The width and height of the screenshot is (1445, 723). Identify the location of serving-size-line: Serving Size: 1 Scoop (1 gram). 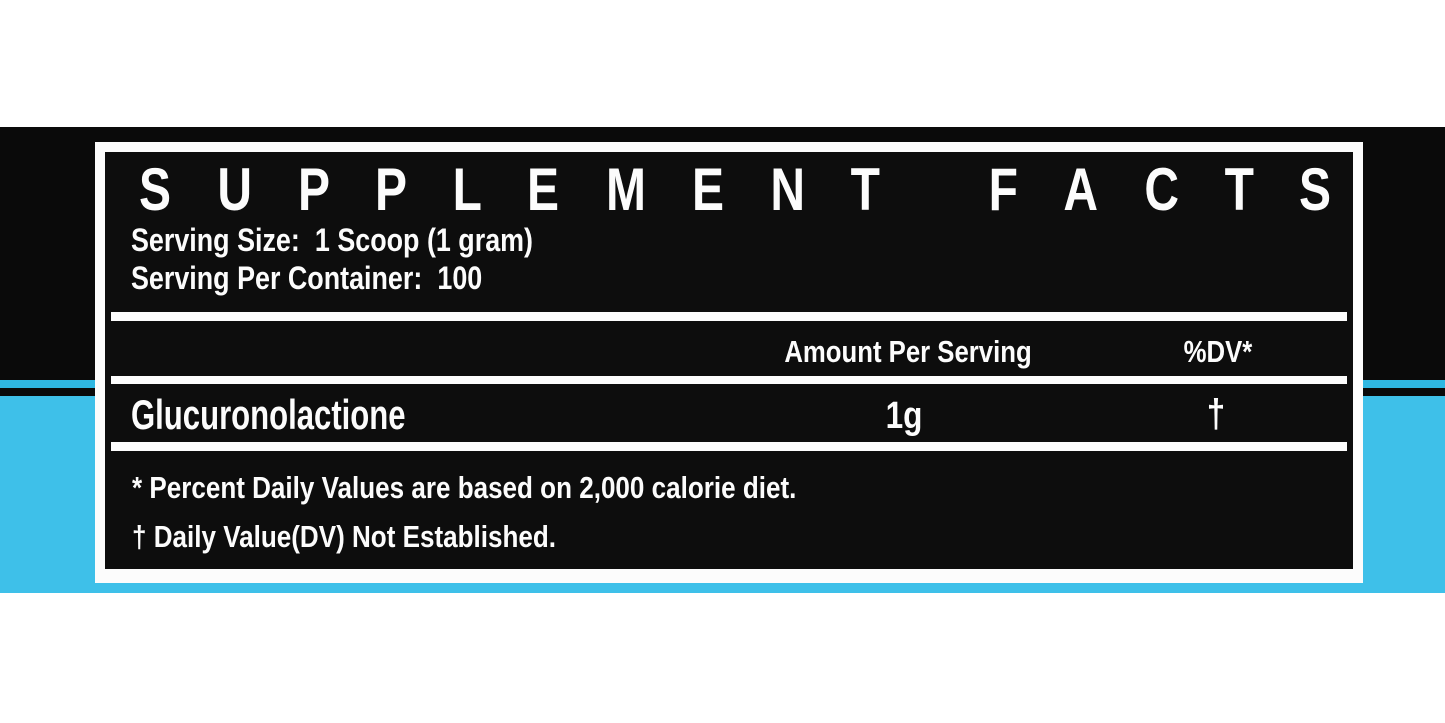
(332, 240).